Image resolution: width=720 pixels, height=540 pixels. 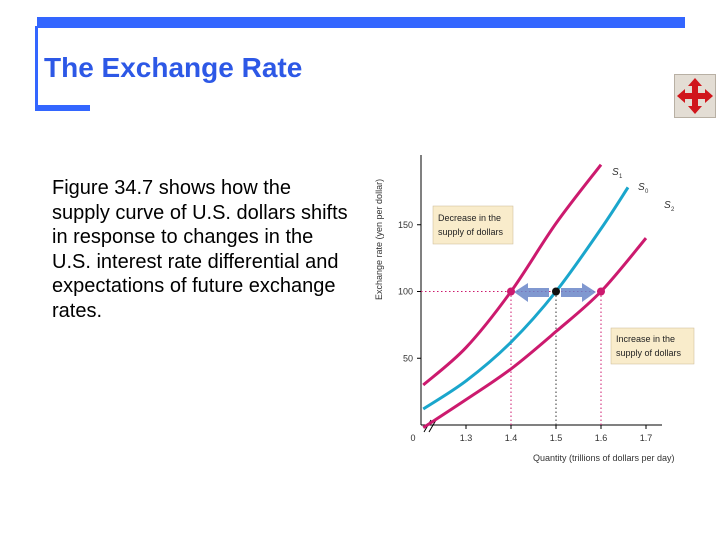 What do you see at coordinates (621, 177) in the screenshot?
I see `svg-text: 1` at bounding box center [621, 177].